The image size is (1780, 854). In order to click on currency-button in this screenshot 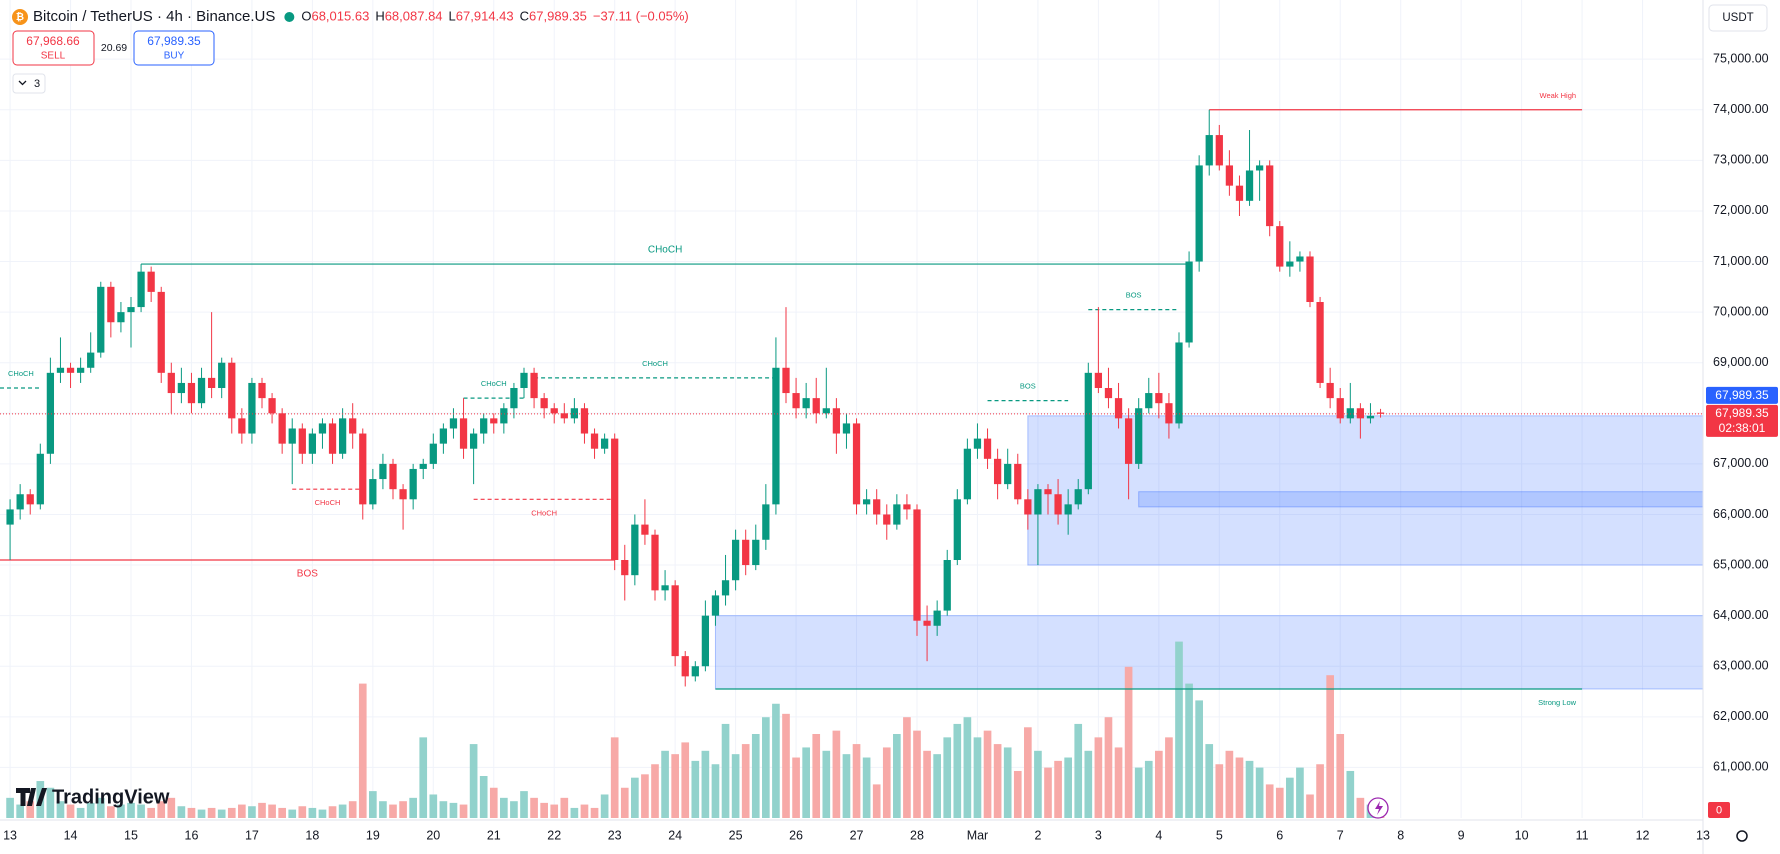, I will do `click(1738, 18)`.